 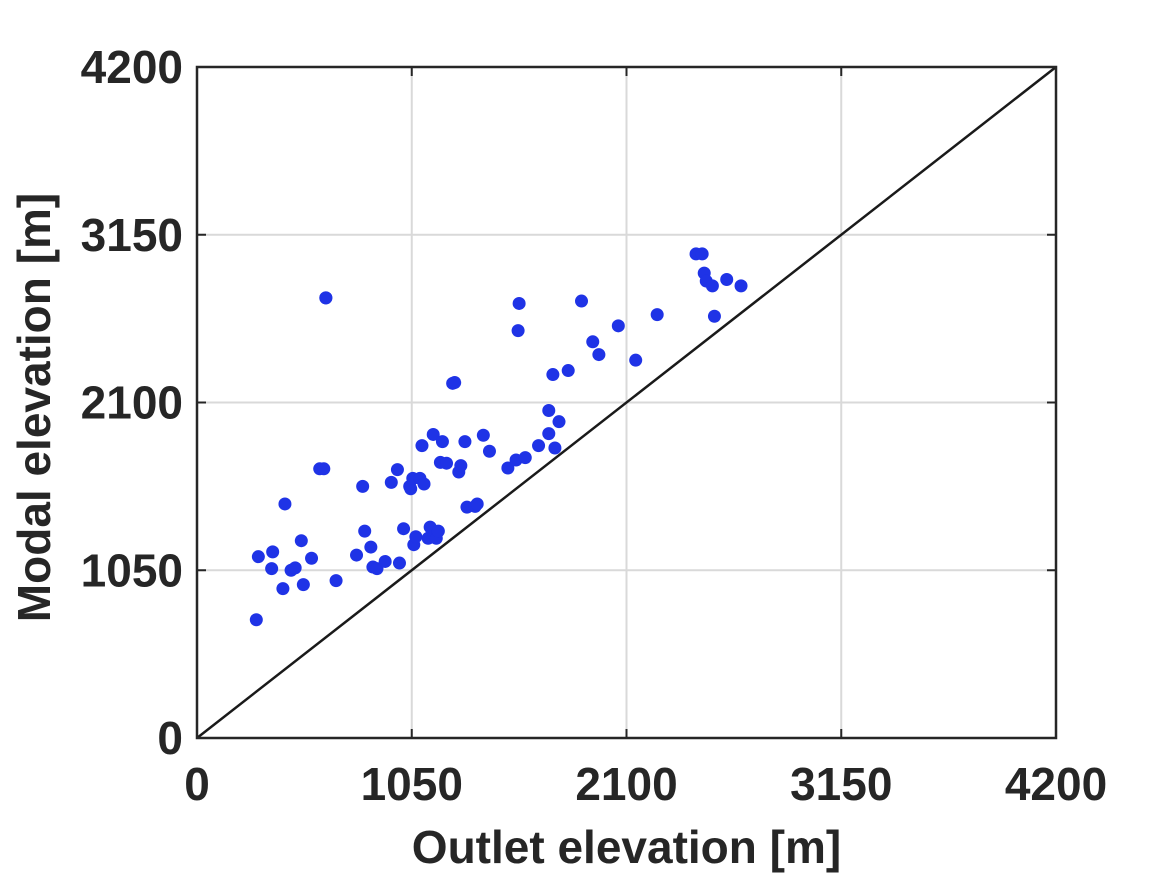 I want to click on x-axis-label: Outlet elevation [m], so click(x=626, y=847).